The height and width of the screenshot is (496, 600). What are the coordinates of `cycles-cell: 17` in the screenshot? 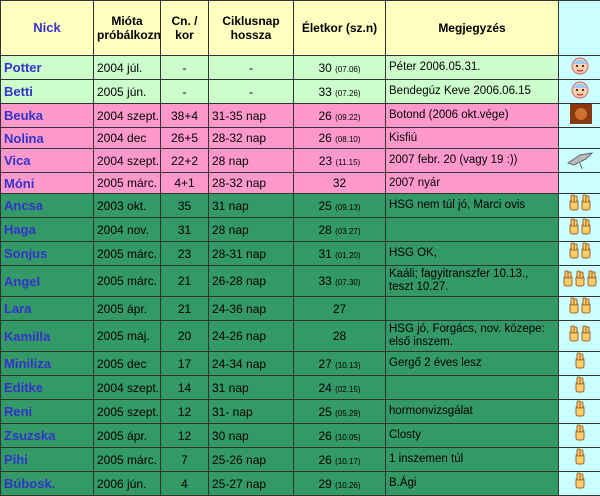 It's located at (185, 364).